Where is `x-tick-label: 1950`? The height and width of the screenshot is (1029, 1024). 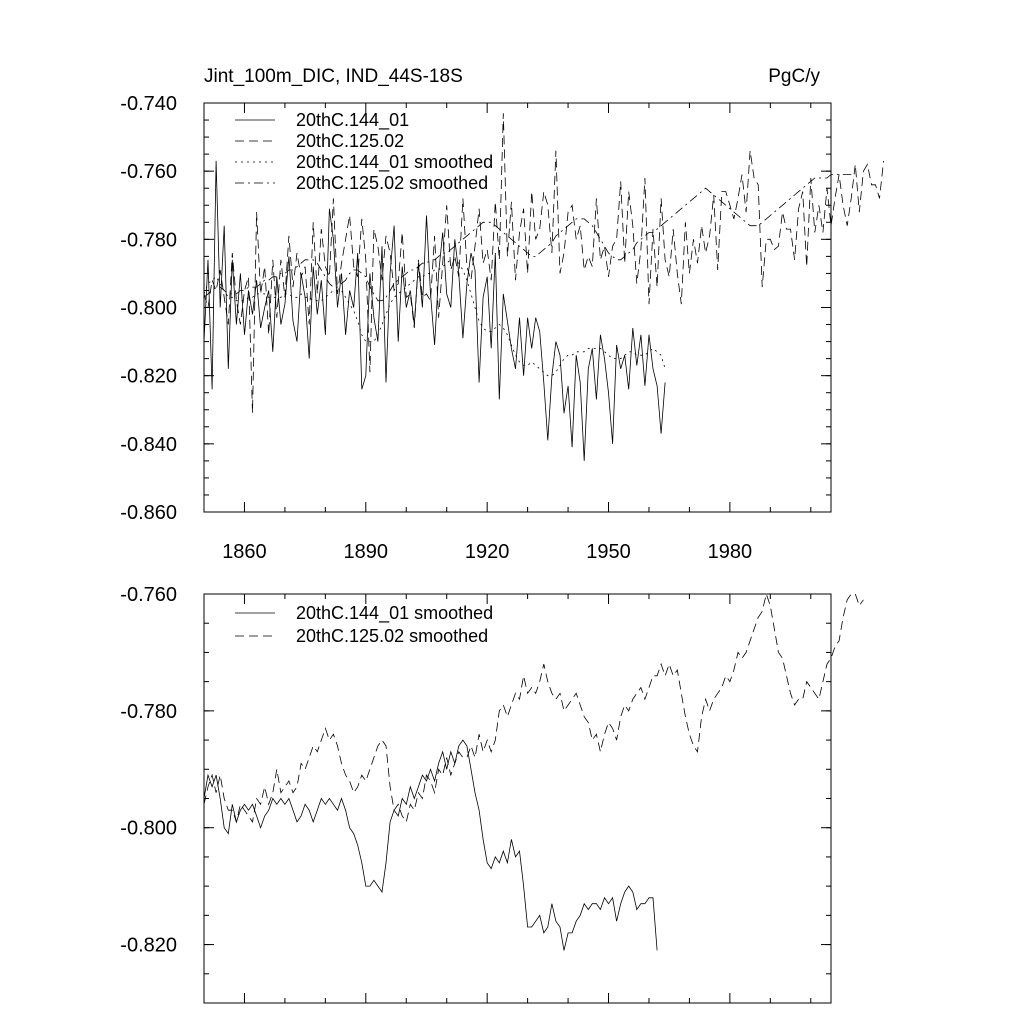
x-tick-label: 1950 is located at coordinates (608, 552).